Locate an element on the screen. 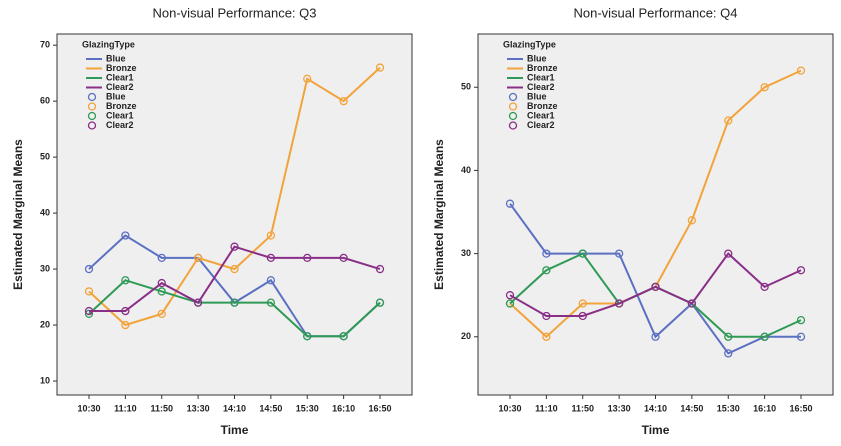  y-axis-label: Estimated Marginal Means is located at coordinates (439, 214).